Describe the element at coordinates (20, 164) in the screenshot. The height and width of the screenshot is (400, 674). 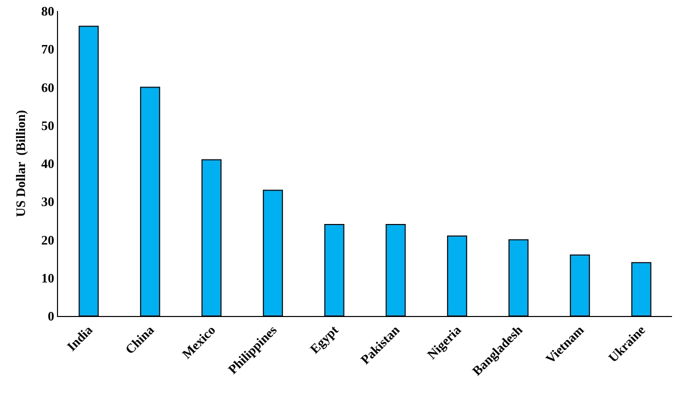
I see `y-axis-title: US Dollar (Billion)` at that location.